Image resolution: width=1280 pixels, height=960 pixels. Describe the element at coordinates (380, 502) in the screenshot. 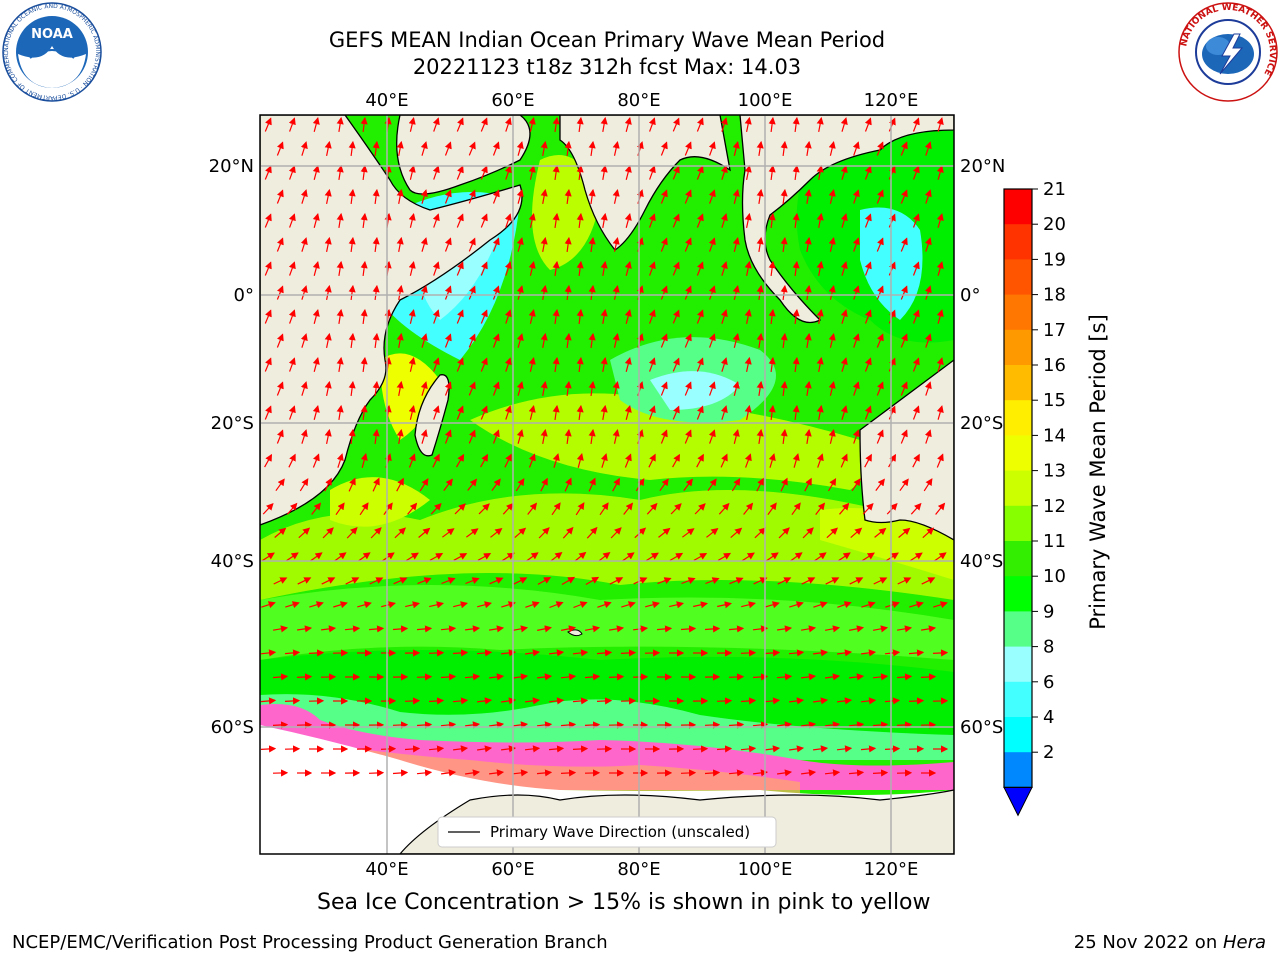

I see `period-band-13-southwest` at that location.